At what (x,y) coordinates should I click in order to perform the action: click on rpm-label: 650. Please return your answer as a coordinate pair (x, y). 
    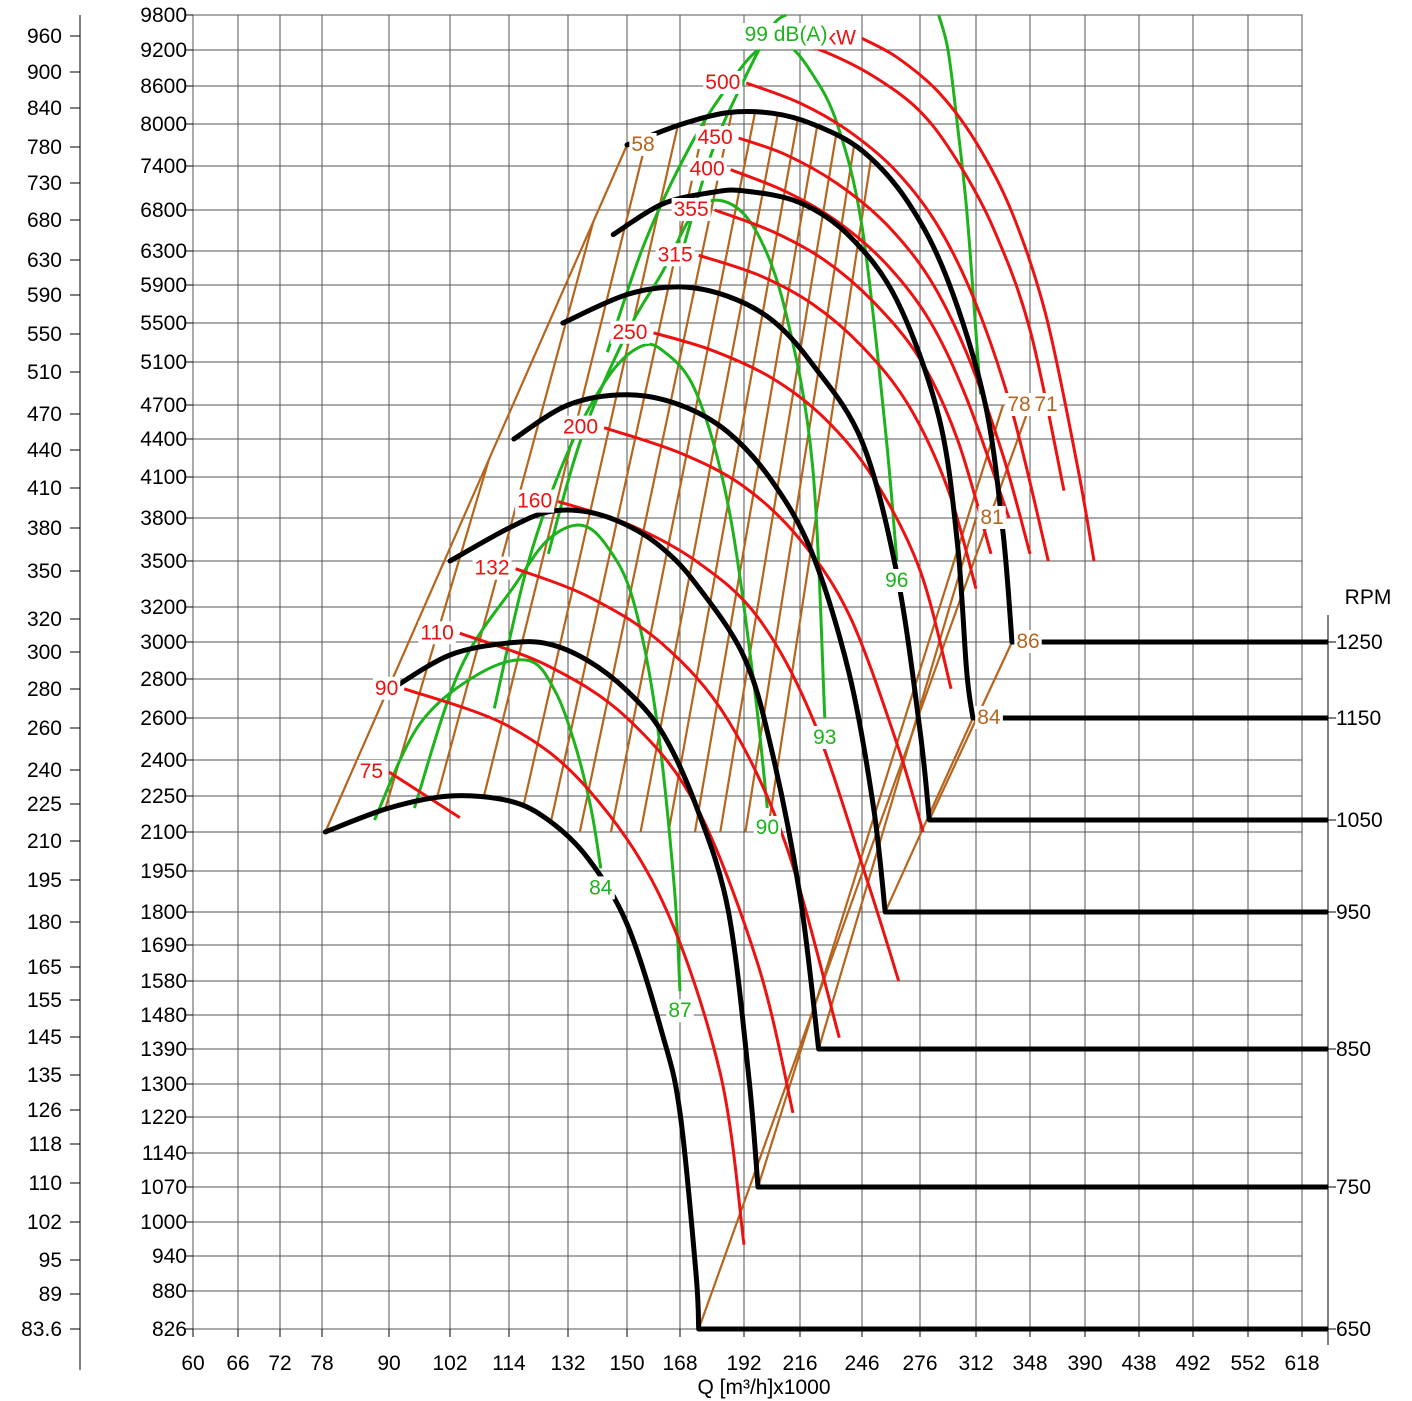
    Looking at the image, I should click on (1353, 1329).